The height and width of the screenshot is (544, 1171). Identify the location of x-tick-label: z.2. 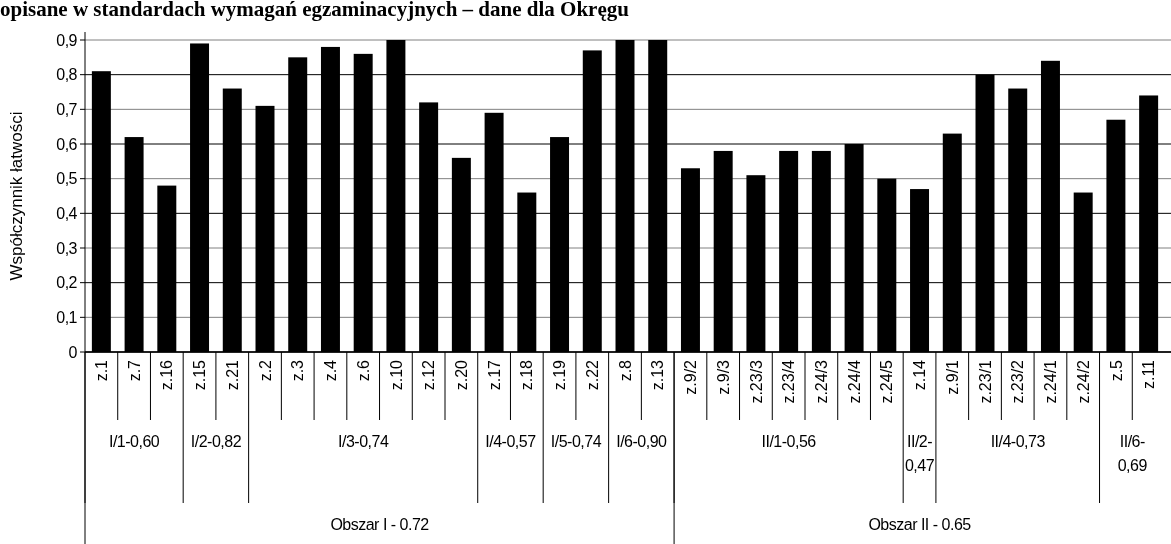
(265, 370).